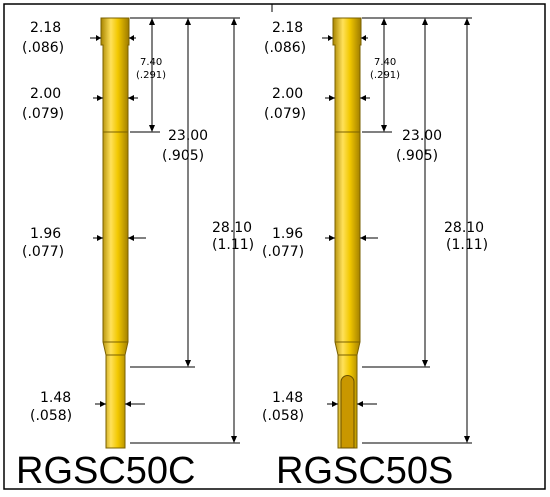  I want to click on part-label-rgsc50c: RGSC50C, so click(106, 471).